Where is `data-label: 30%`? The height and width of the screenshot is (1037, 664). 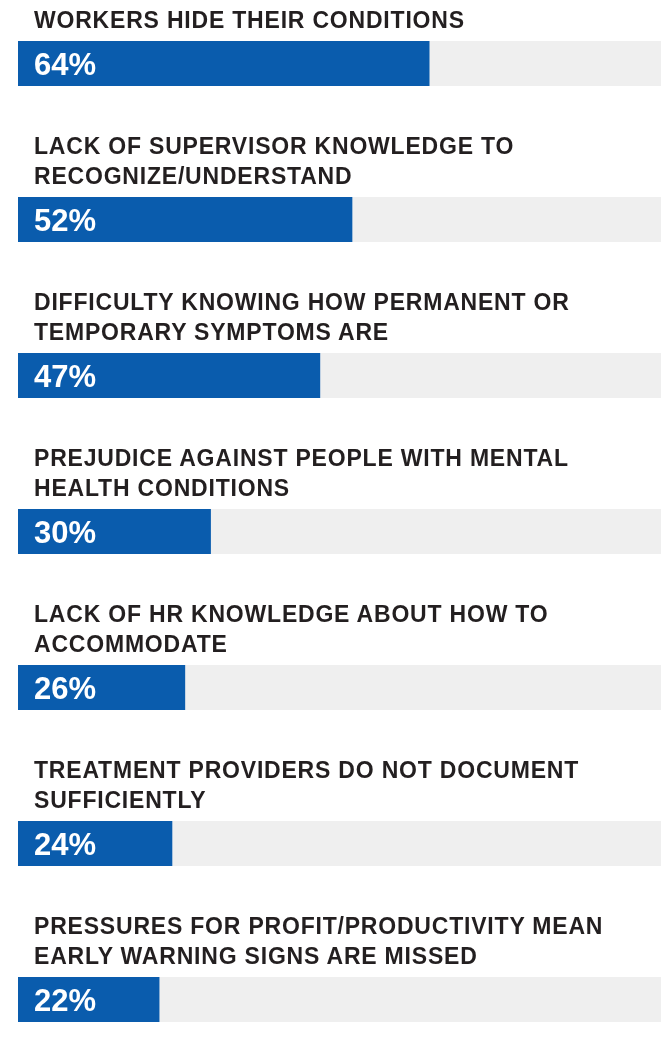 data-label: 30% is located at coordinates (65, 532).